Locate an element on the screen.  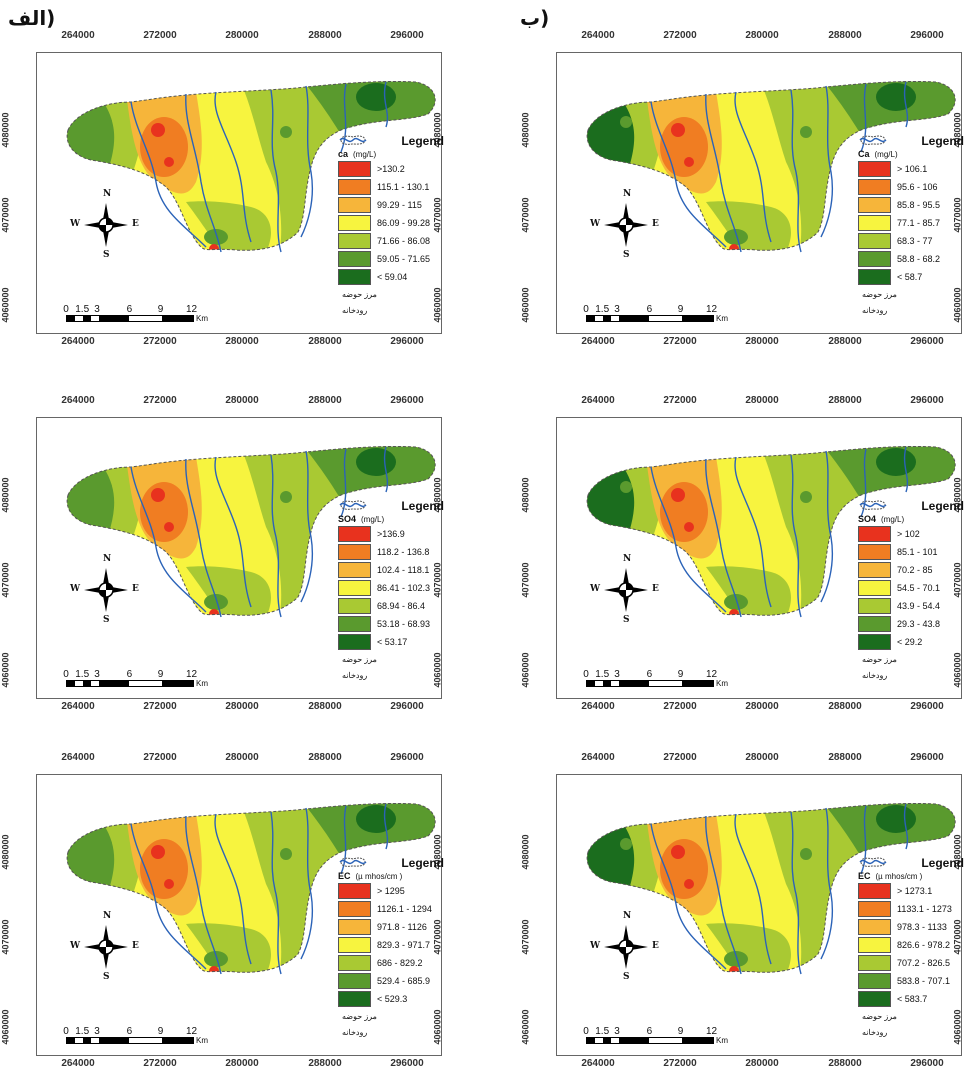
legend-class-label: 978.3 - 1133 is located at coordinates (922, 926).